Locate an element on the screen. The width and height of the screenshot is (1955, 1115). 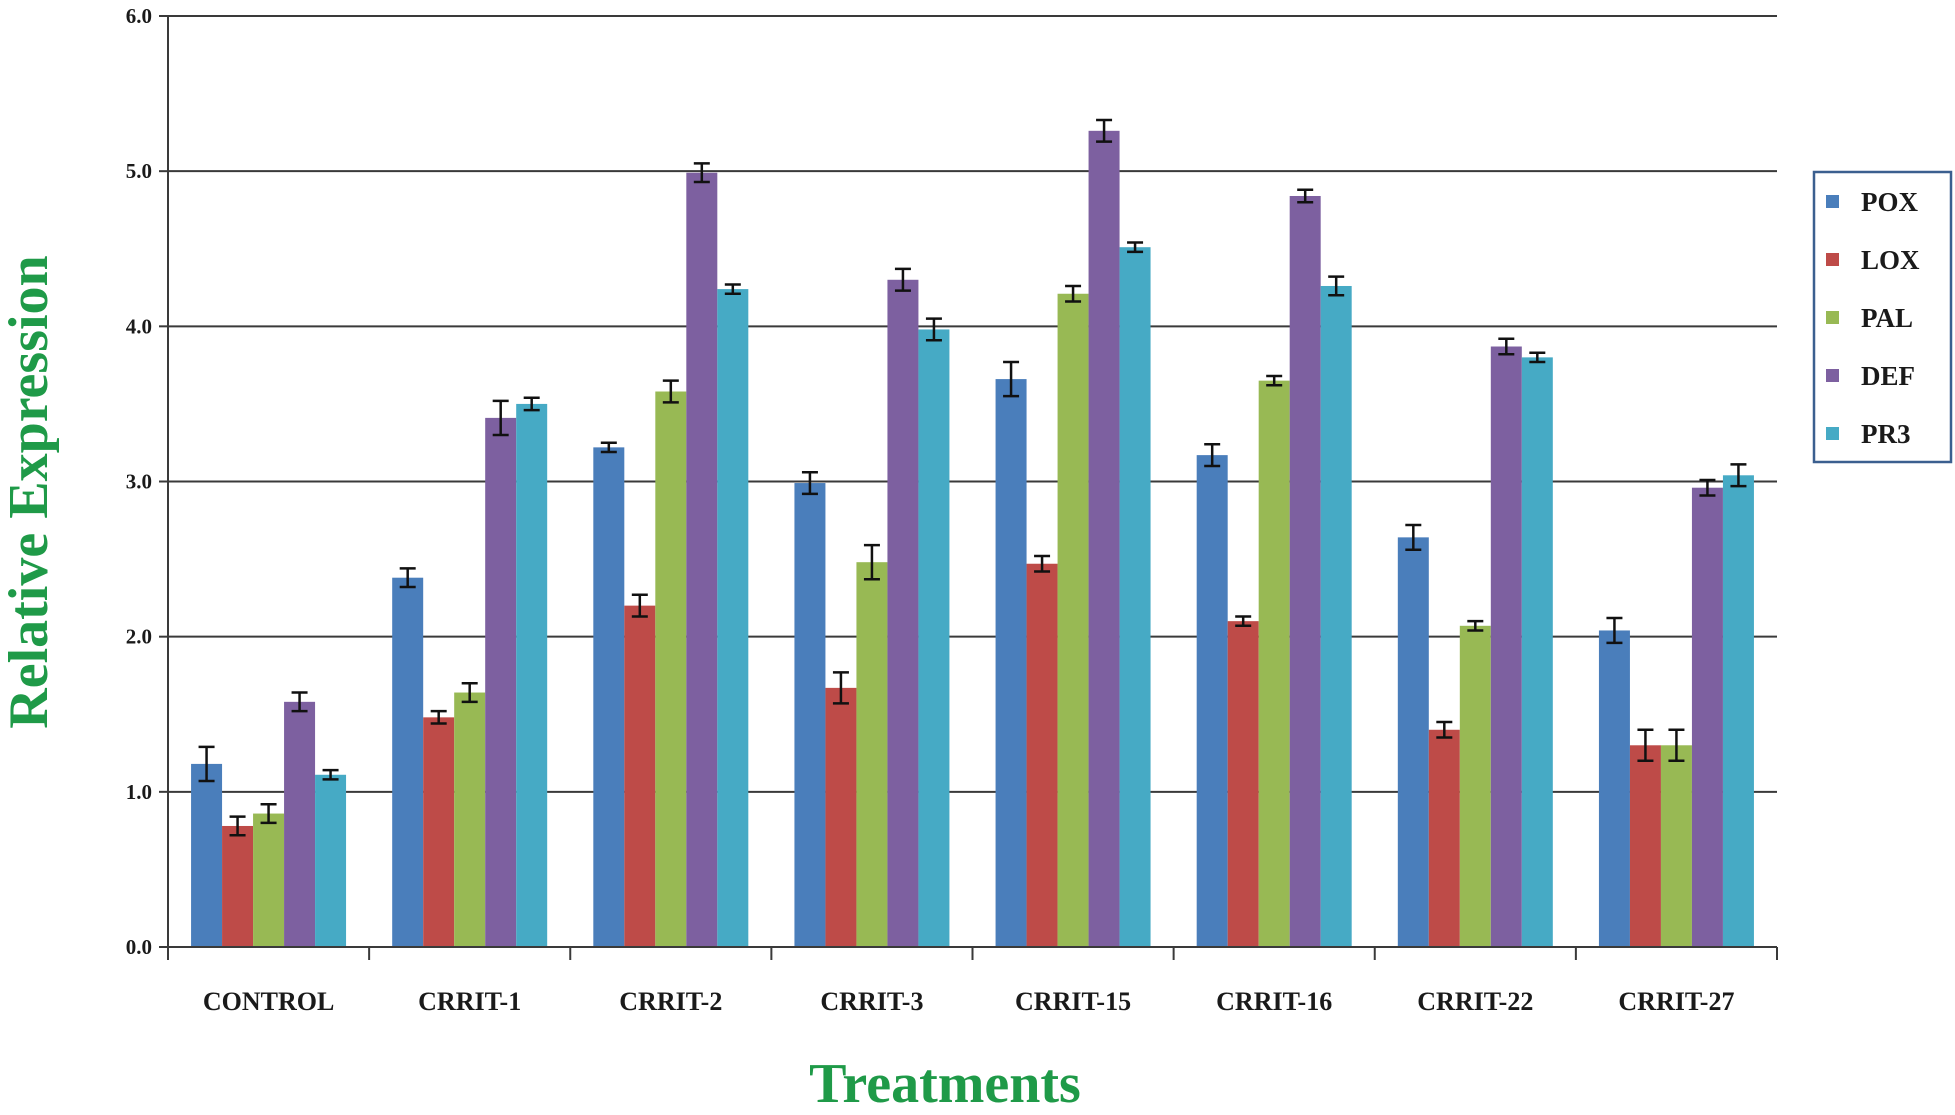
y-tick-label: 4.0 is located at coordinates (139, 326).